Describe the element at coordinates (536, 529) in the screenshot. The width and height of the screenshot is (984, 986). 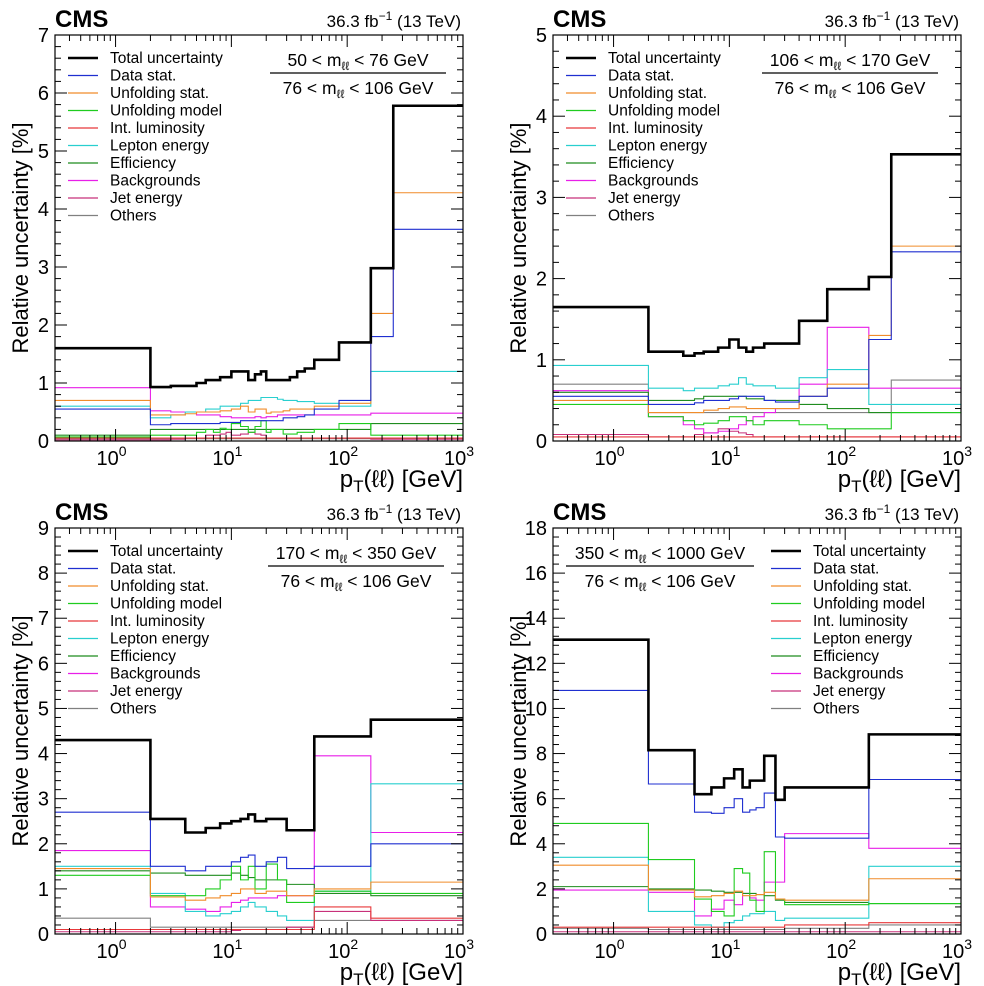
I see `y-tick-label: 18` at that location.